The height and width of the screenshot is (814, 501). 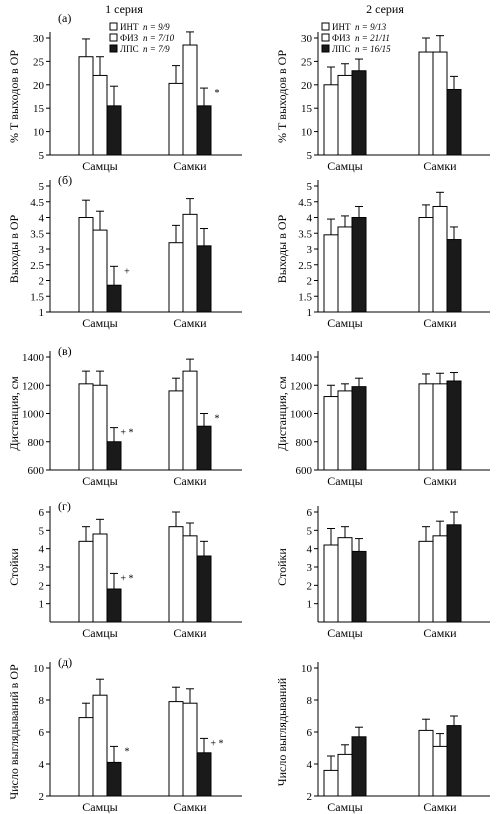 I want to click on y-tick-label: 2, so click(x=42, y=282).